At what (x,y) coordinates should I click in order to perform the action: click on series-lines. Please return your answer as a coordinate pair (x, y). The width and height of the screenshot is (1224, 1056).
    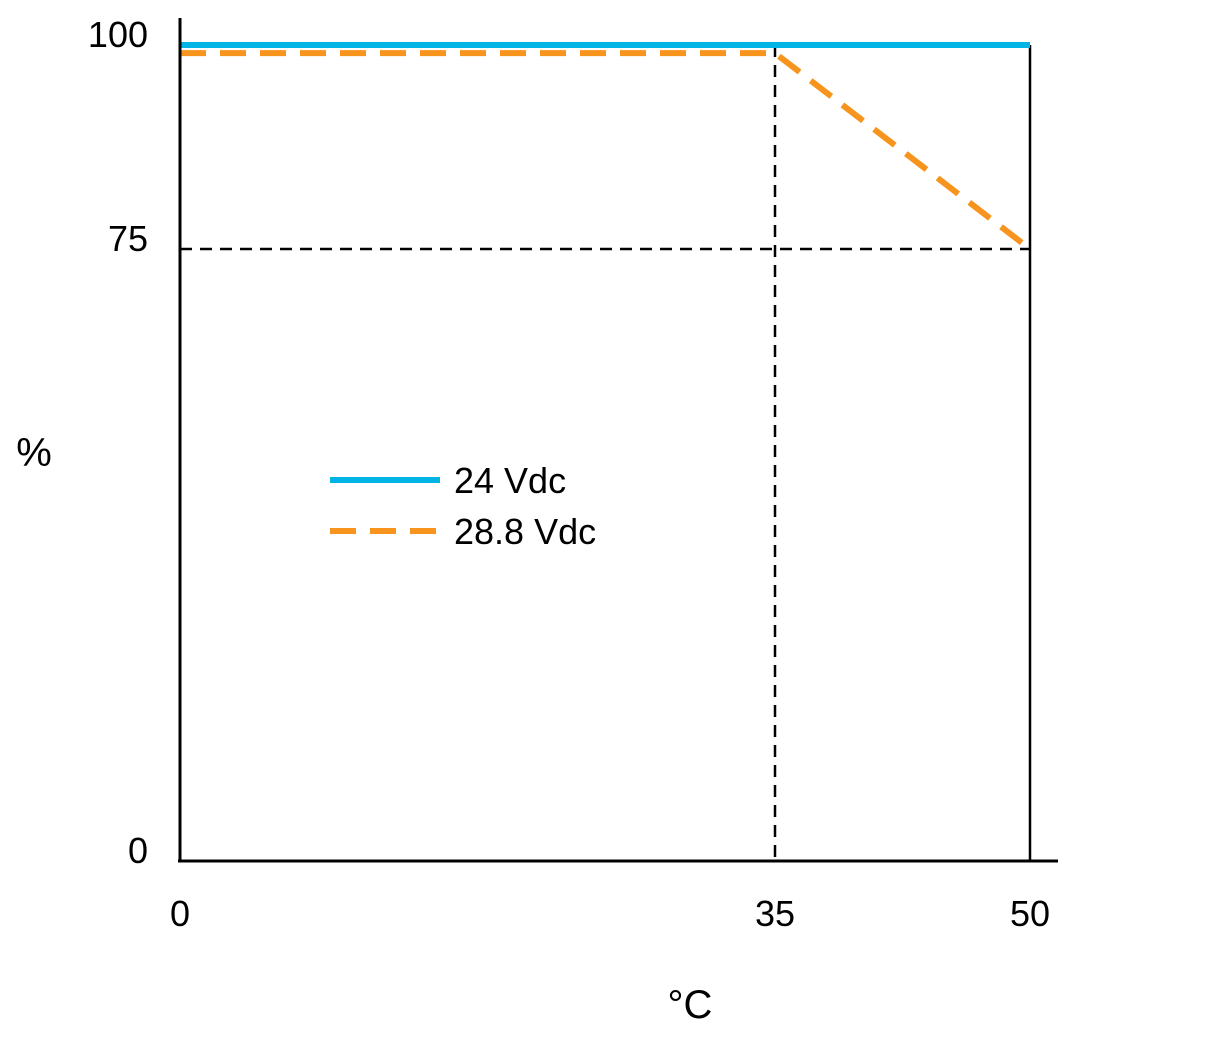
    Looking at the image, I should click on (606, 147).